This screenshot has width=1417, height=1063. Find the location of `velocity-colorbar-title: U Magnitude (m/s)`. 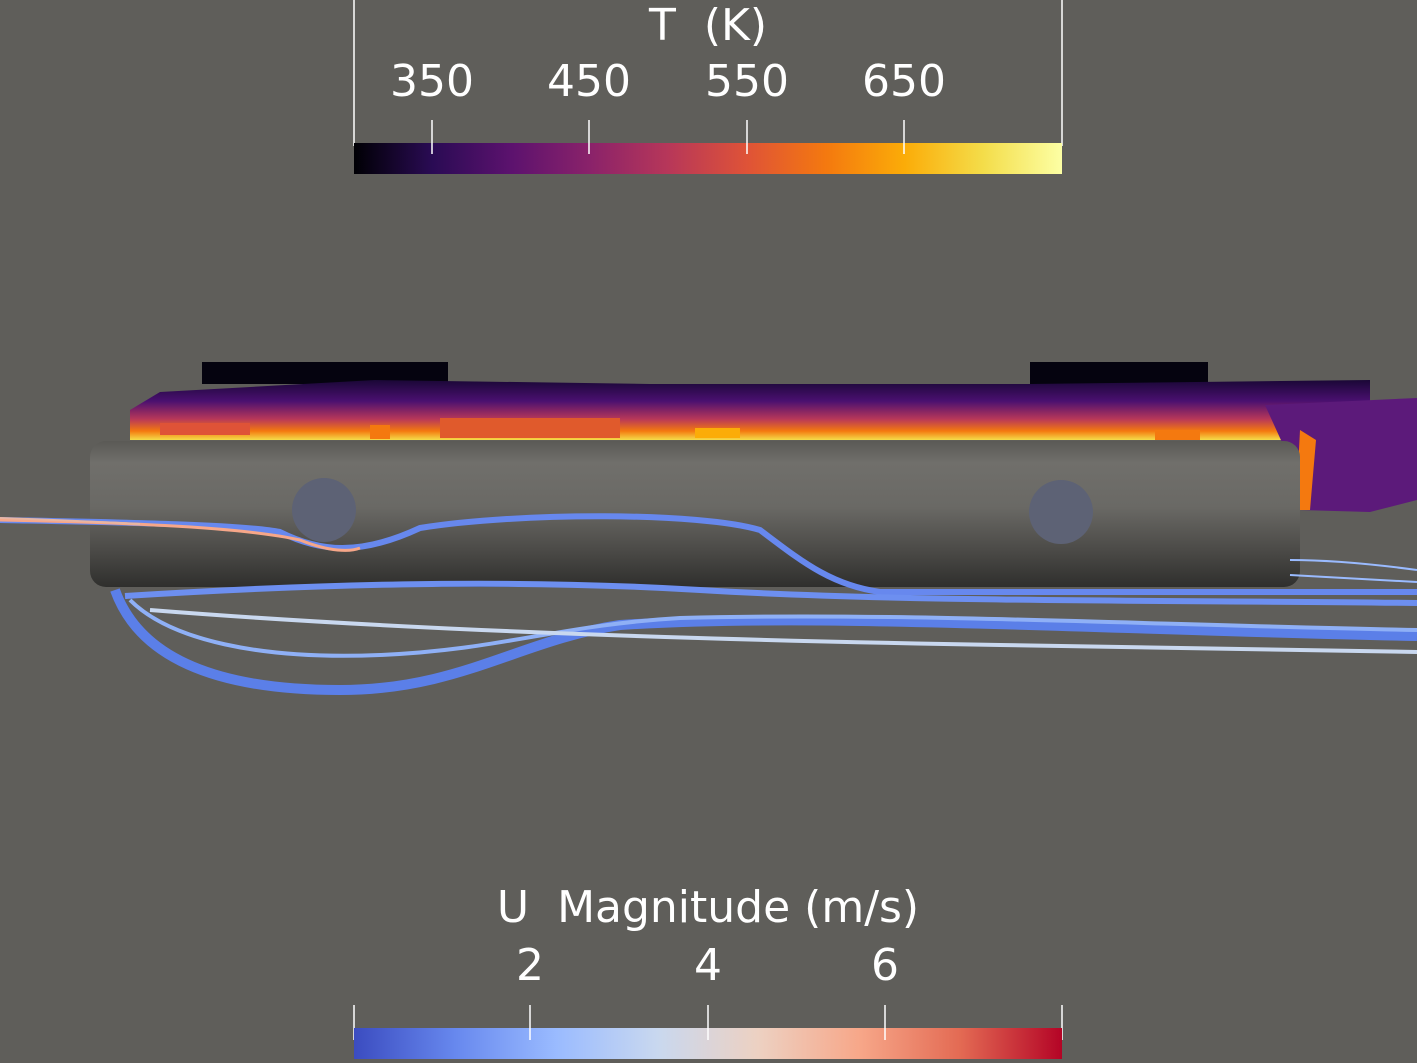

velocity-colorbar-title: U Magnitude (m/s) is located at coordinates (708, 907).